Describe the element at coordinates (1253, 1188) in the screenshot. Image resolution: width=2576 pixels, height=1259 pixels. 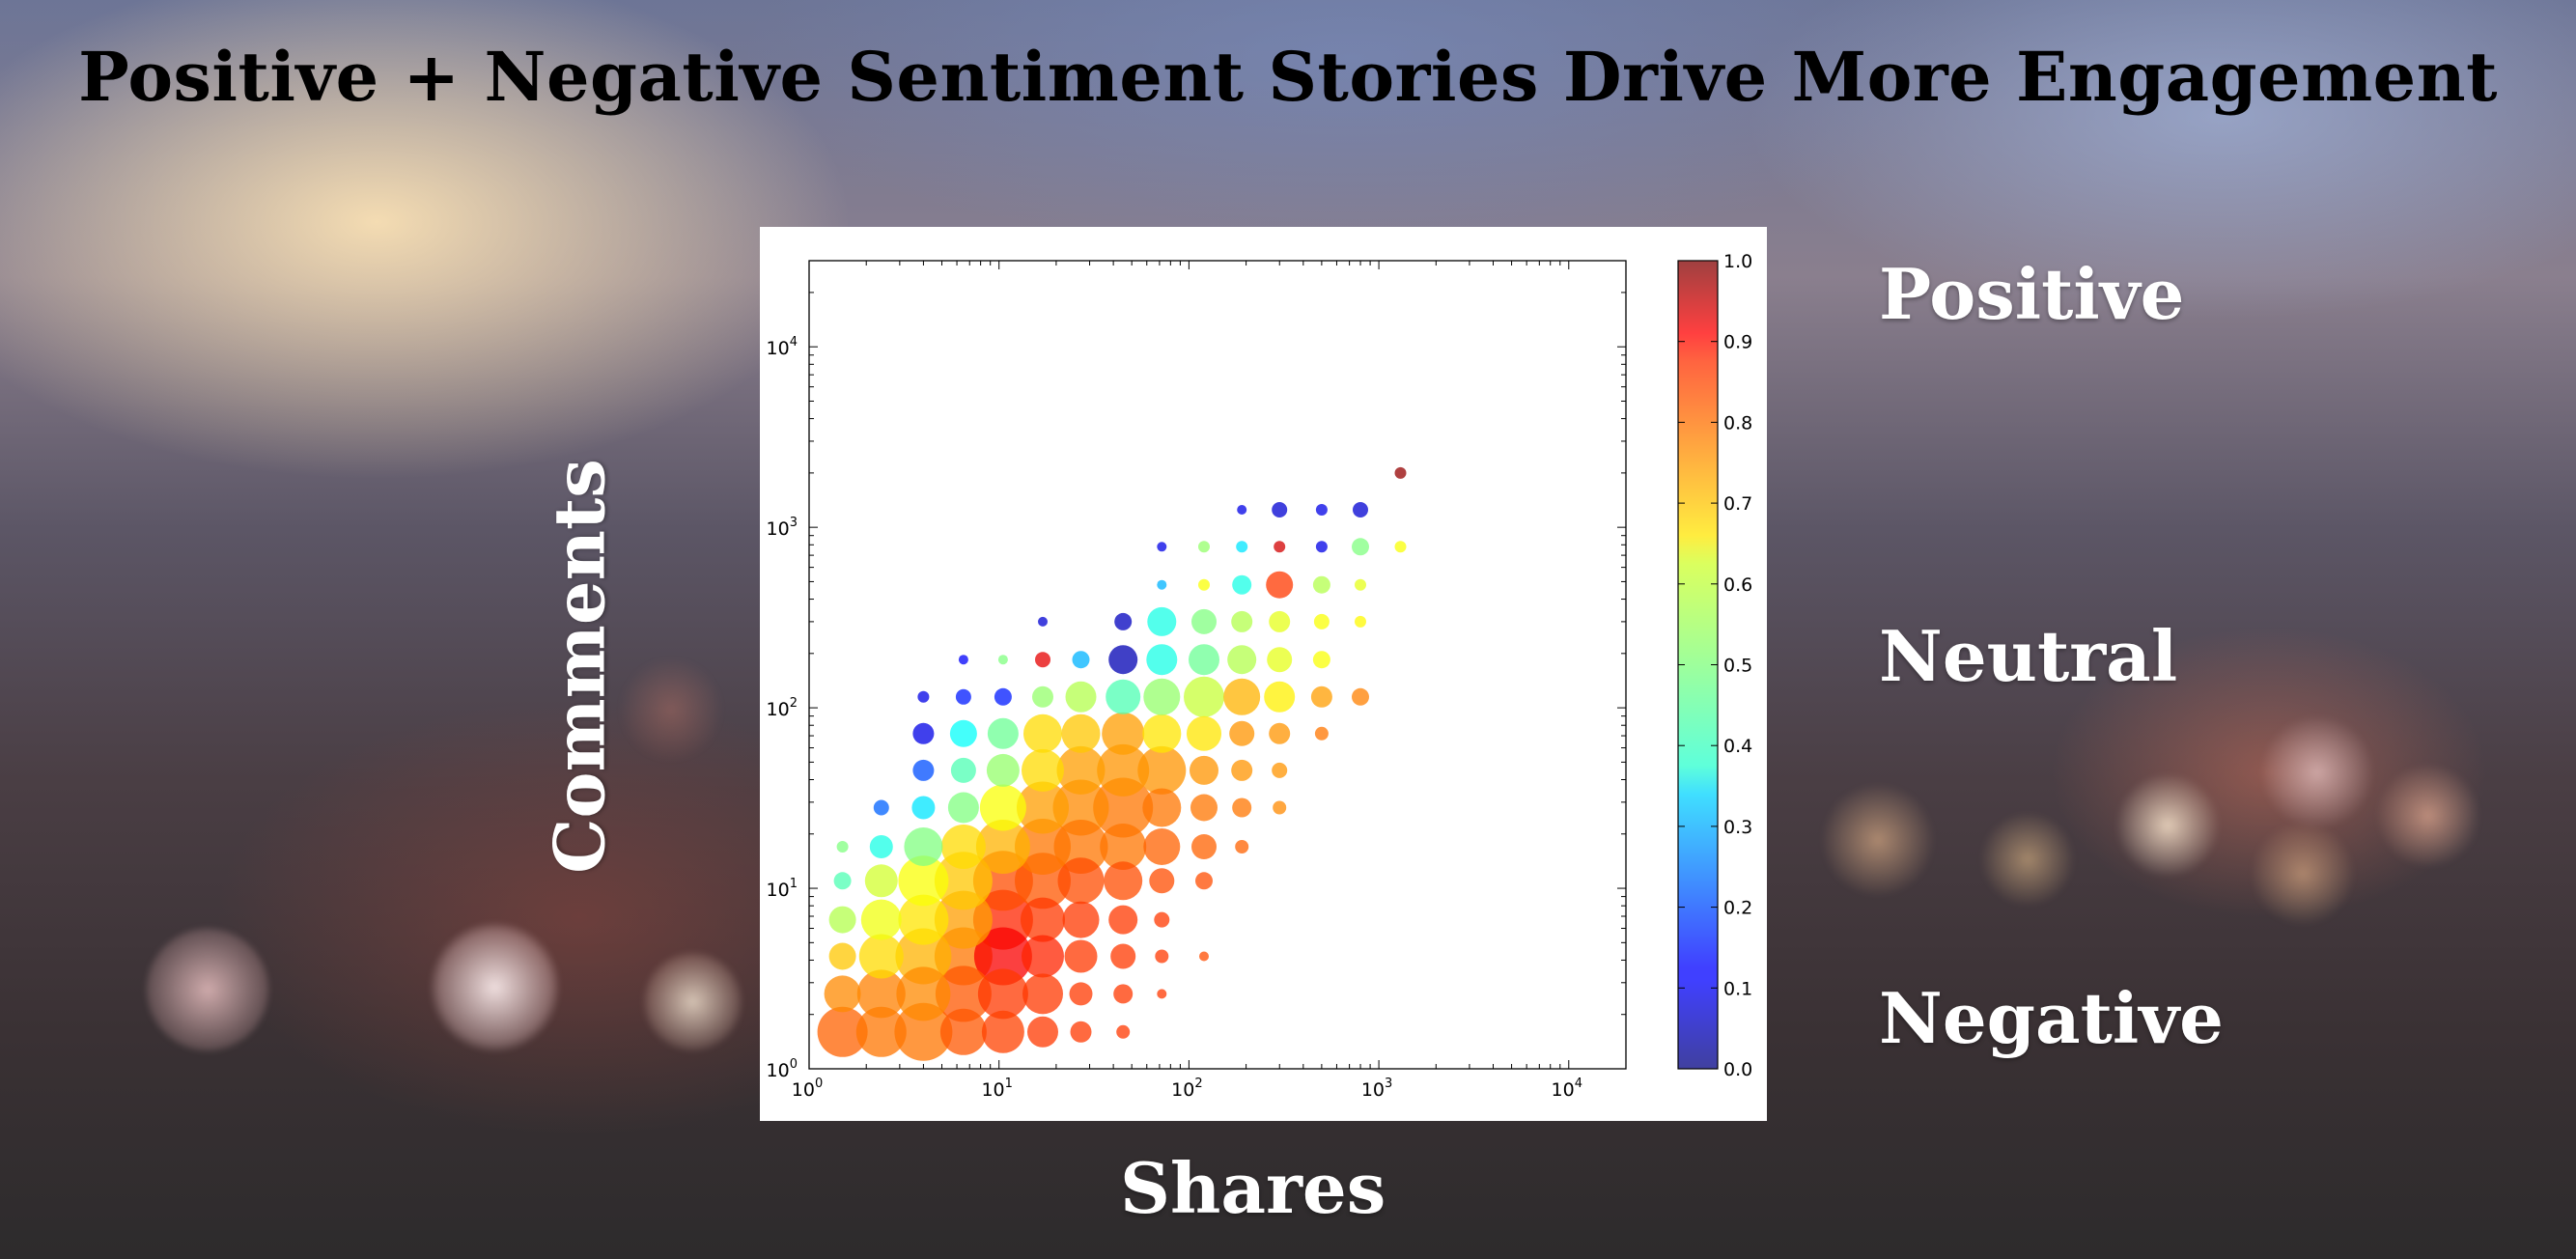
I see `x-axis-title: Shares` at that location.